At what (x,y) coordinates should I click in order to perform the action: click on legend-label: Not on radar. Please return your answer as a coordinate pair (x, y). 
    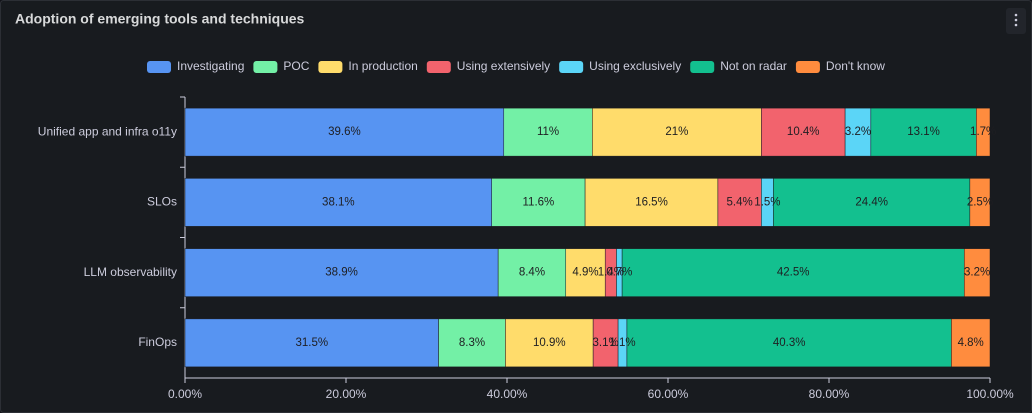
    Looking at the image, I should click on (753, 66).